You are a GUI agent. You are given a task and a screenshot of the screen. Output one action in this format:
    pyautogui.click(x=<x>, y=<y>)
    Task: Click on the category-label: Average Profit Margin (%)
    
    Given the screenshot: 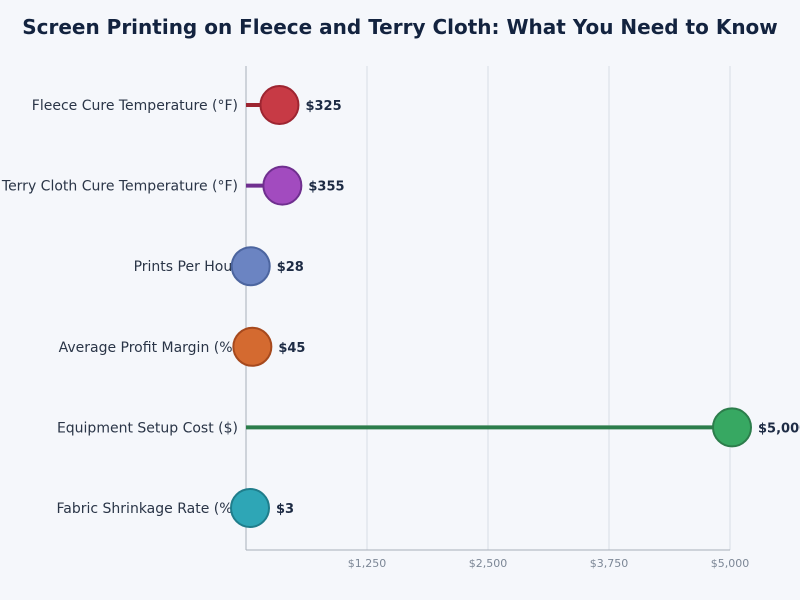 What is the action you would take?
    pyautogui.click(x=148, y=348)
    